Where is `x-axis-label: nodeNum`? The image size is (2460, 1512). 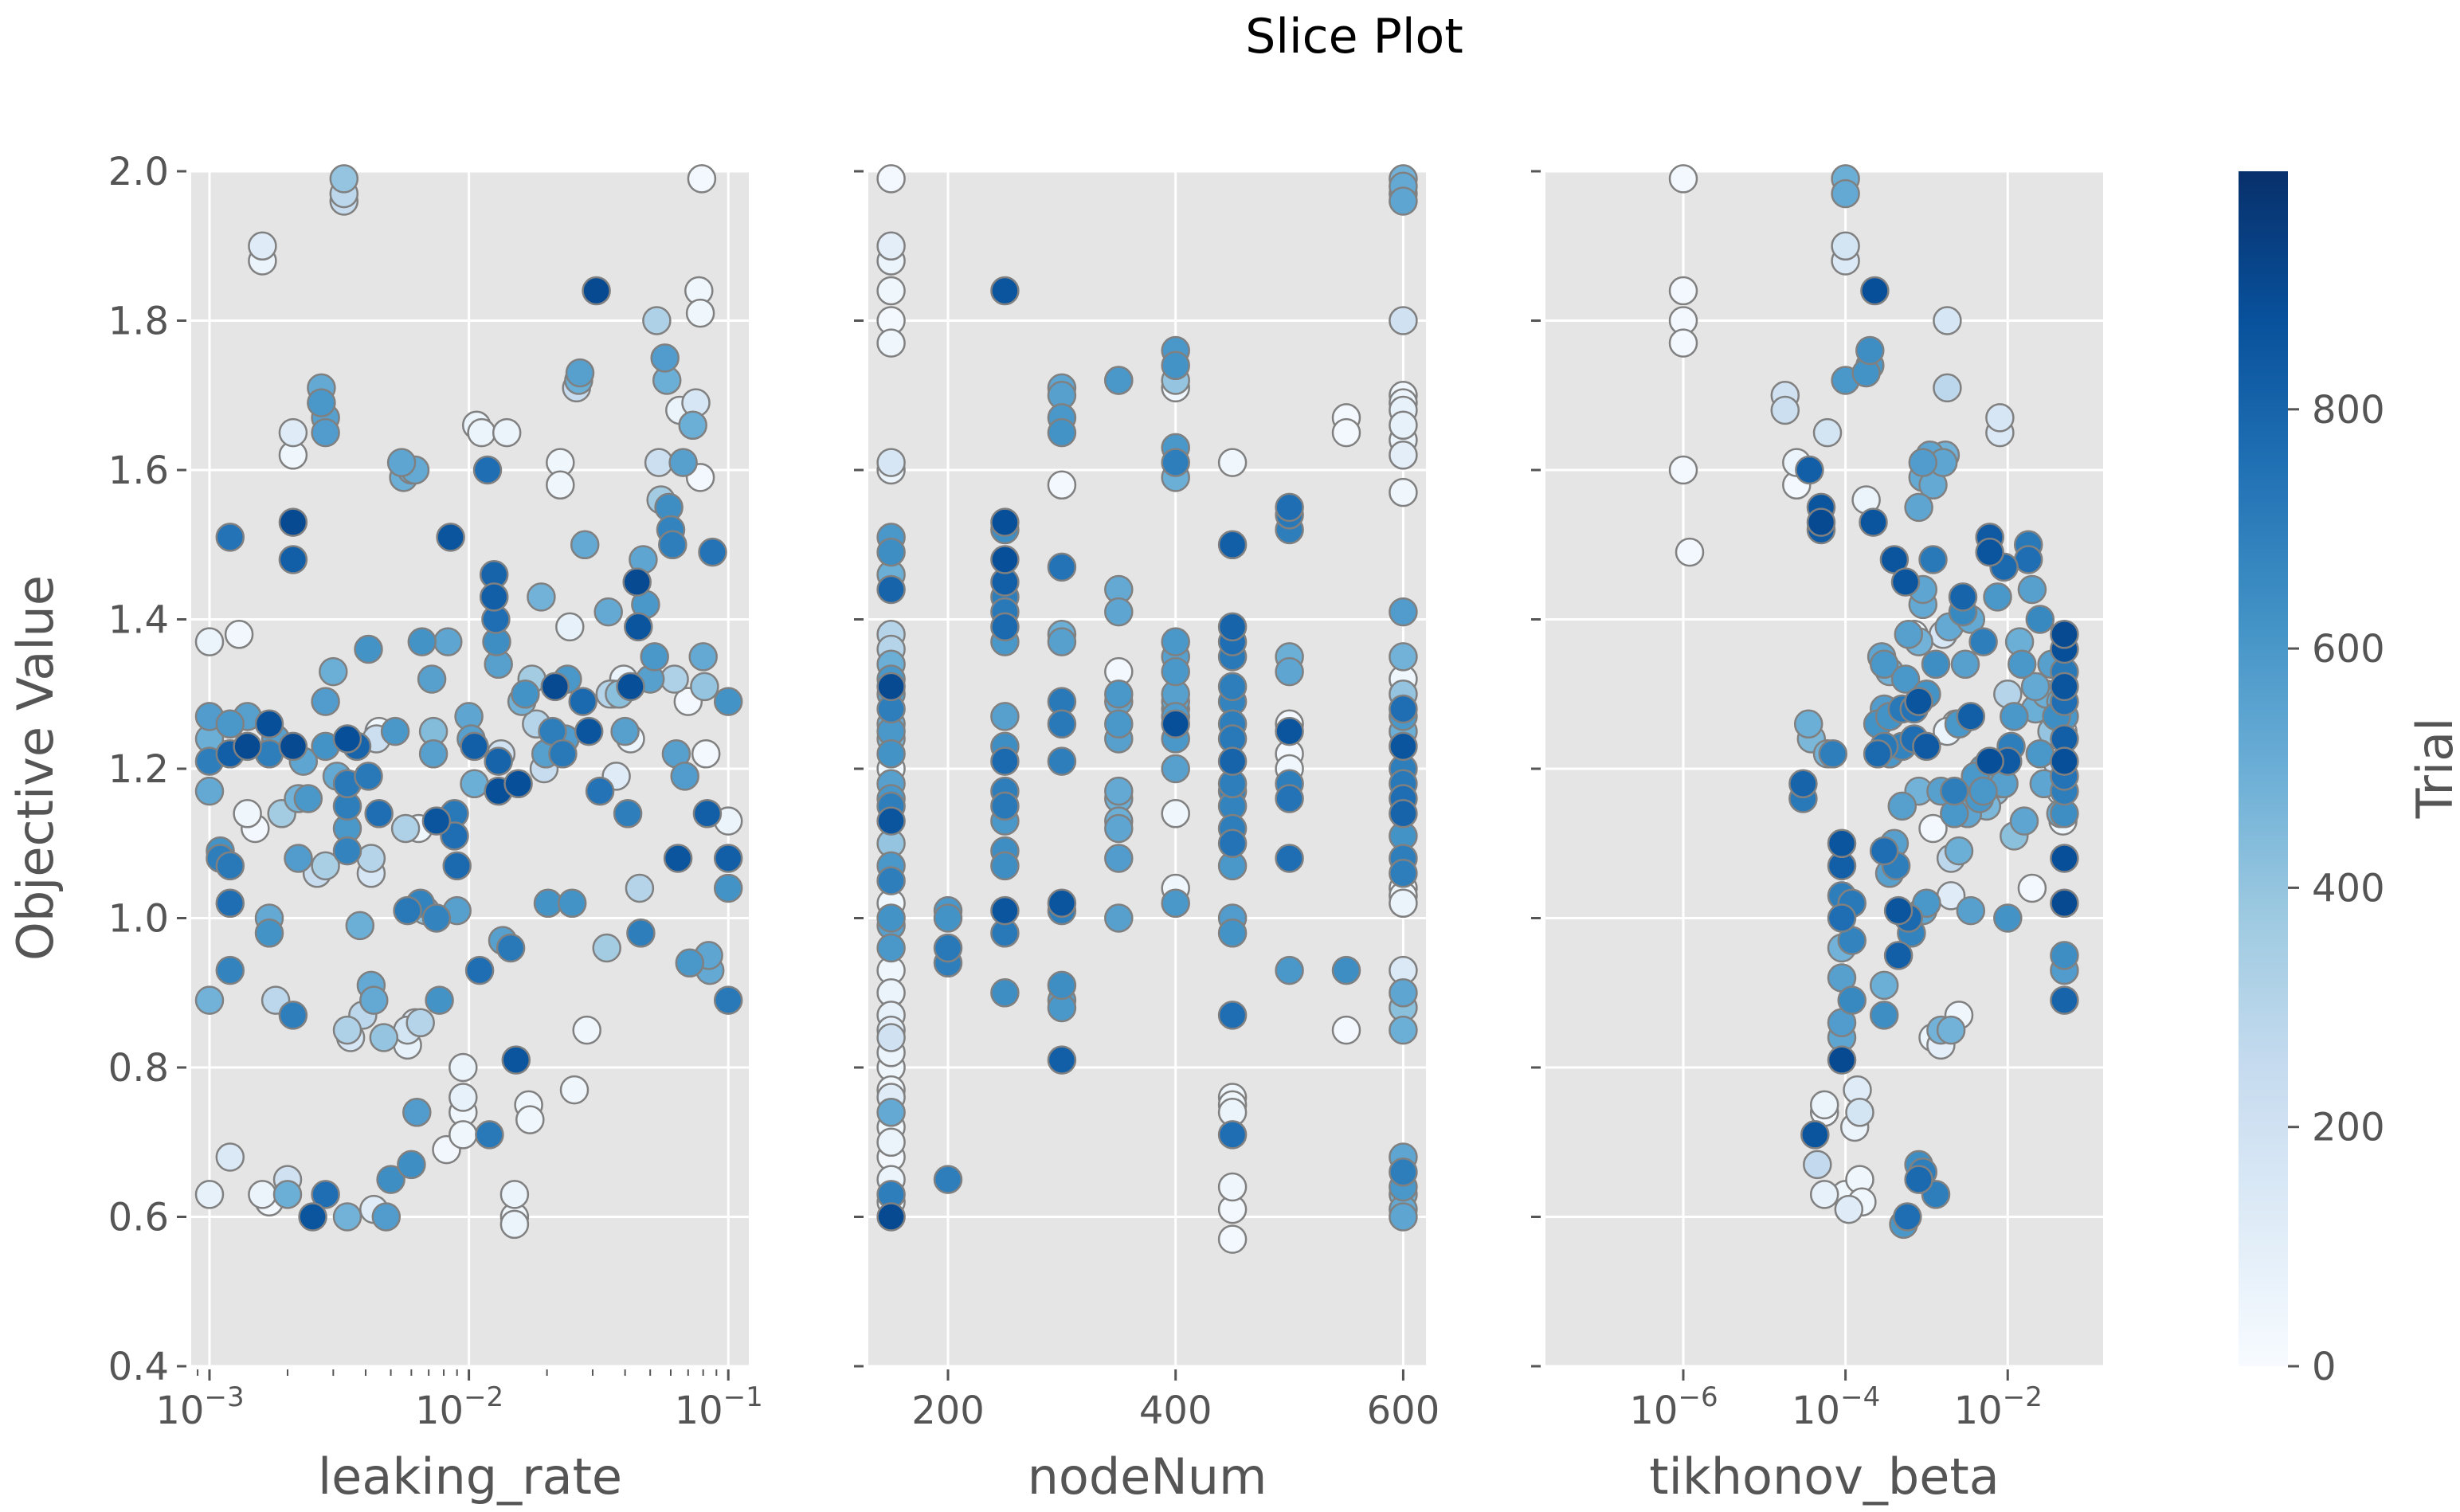
x-axis-label: nodeNum is located at coordinates (1148, 1476).